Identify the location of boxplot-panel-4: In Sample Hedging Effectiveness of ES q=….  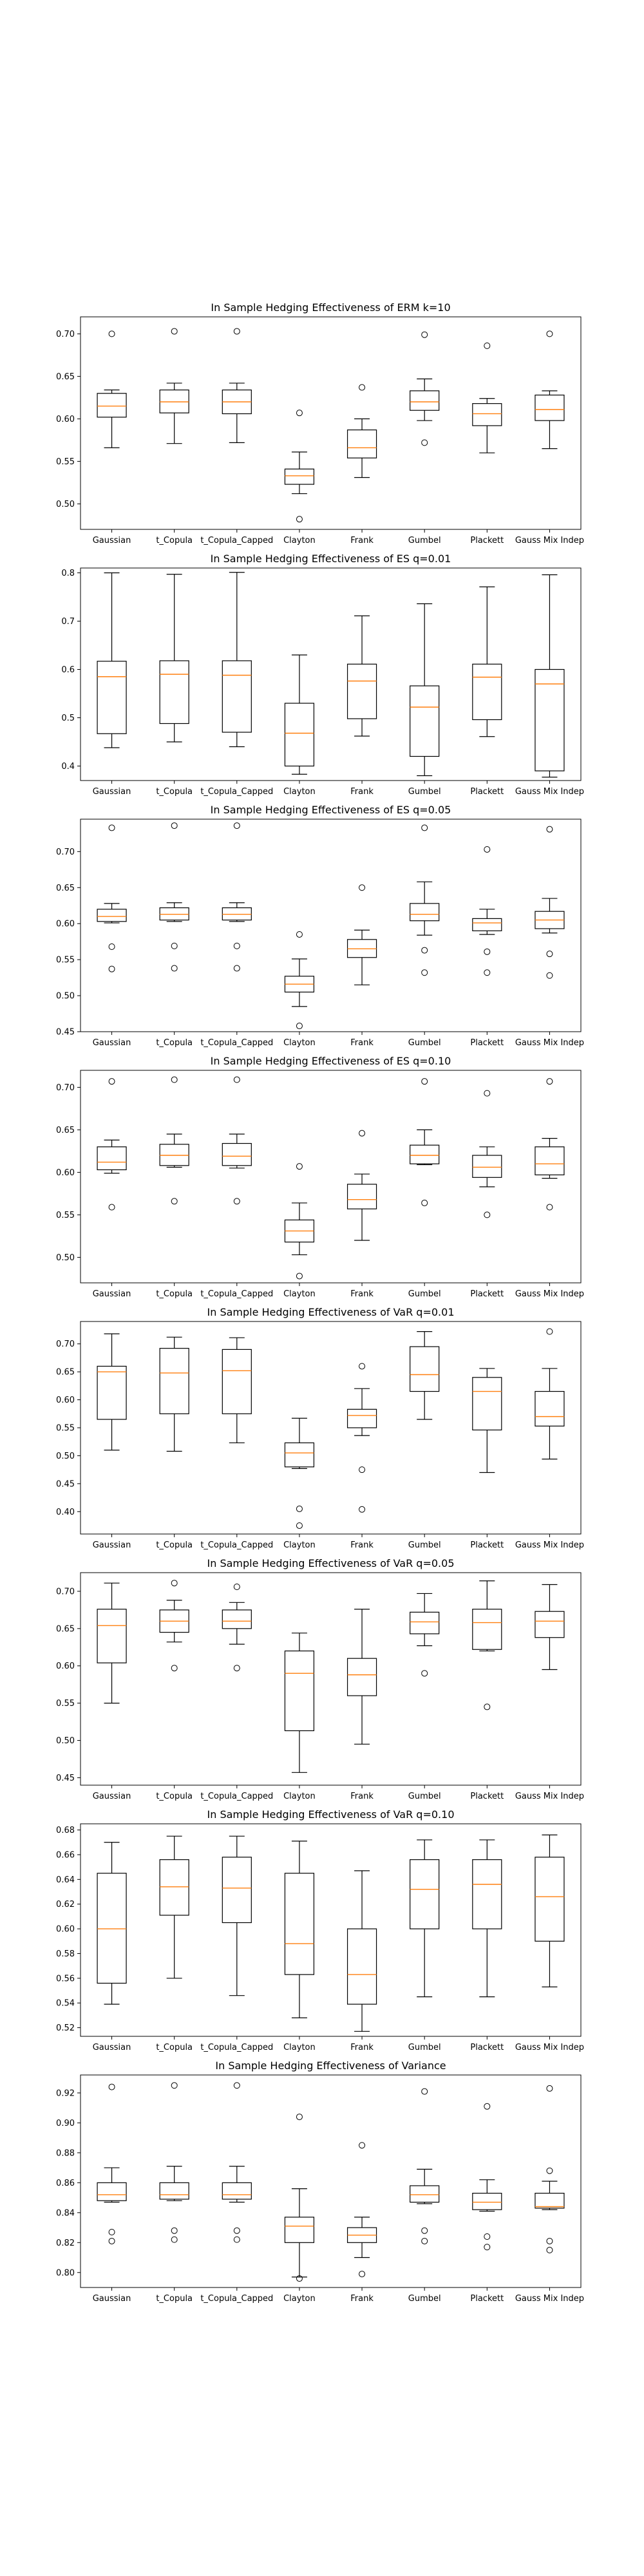
(320, 1177).